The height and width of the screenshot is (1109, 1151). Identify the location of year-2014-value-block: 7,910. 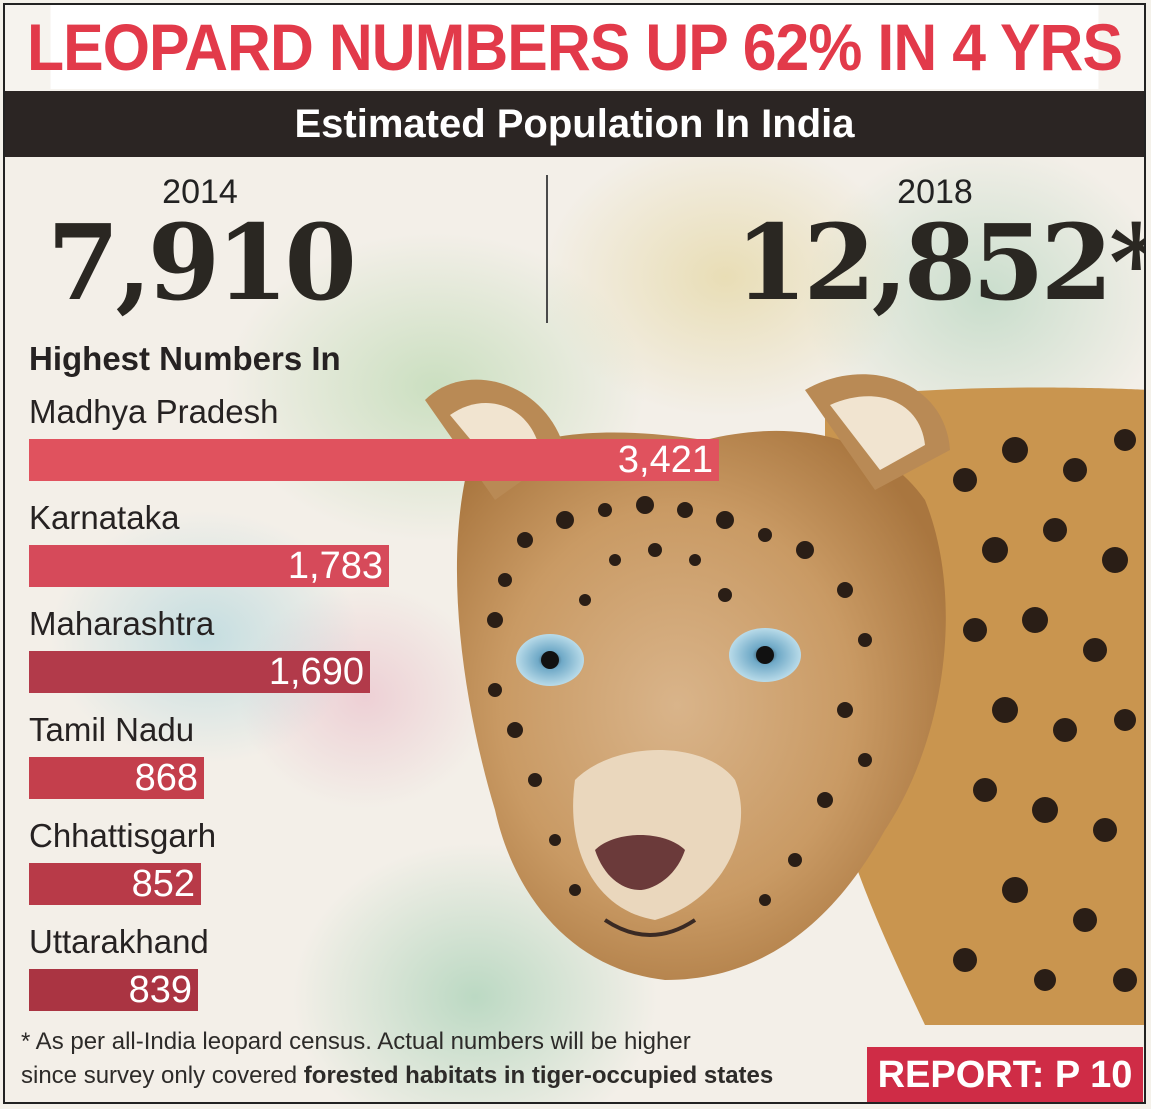
(201, 262).